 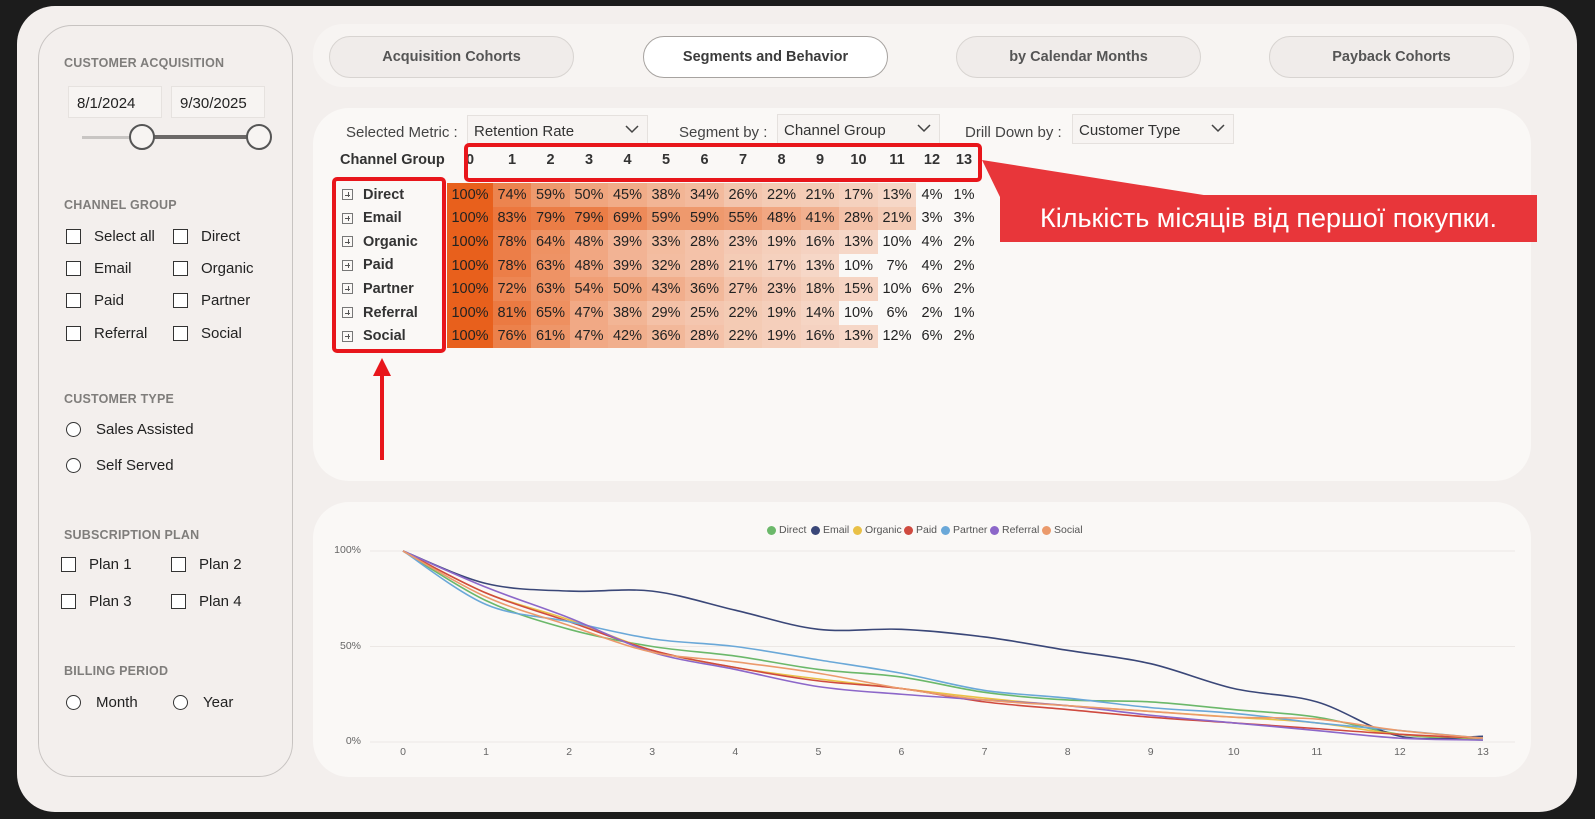 What do you see at coordinates (781, 195) in the screenshot?
I see `matrix-cell: 22%` at bounding box center [781, 195].